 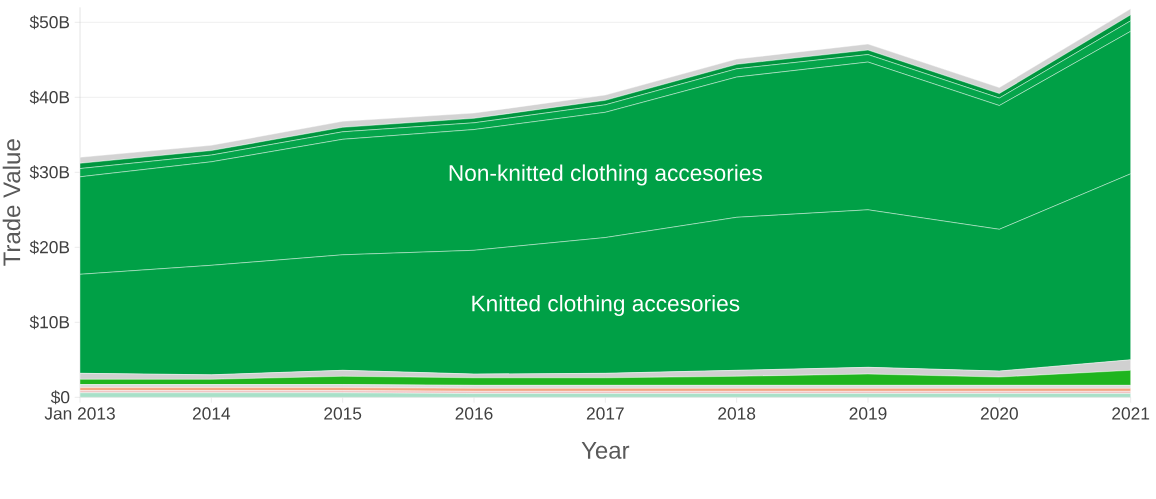 What do you see at coordinates (737, 413) in the screenshot?
I see `x-tick-label: 2018` at bounding box center [737, 413].